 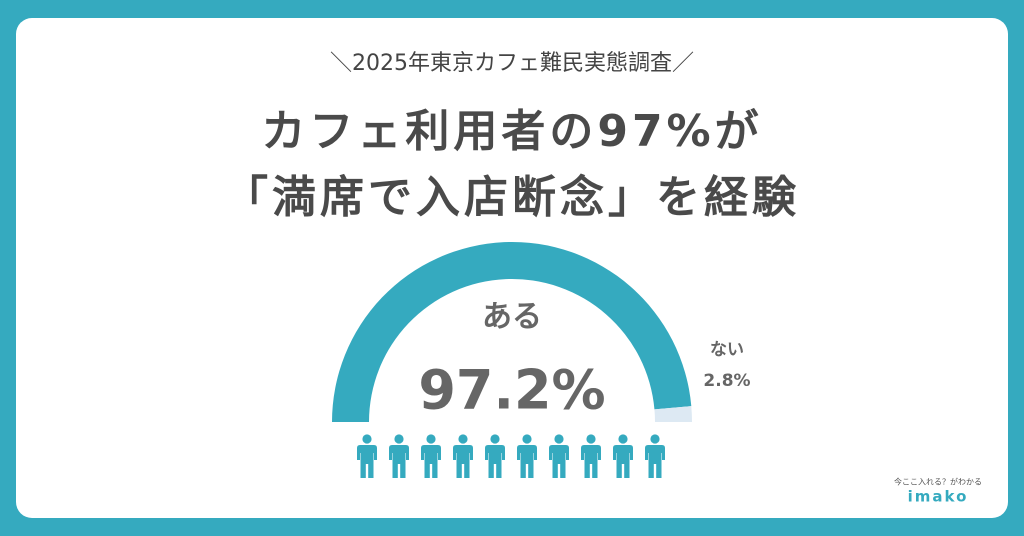 I want to click on gauge: ある 97.2% ない 2.8%, so click(x=541, y=331).